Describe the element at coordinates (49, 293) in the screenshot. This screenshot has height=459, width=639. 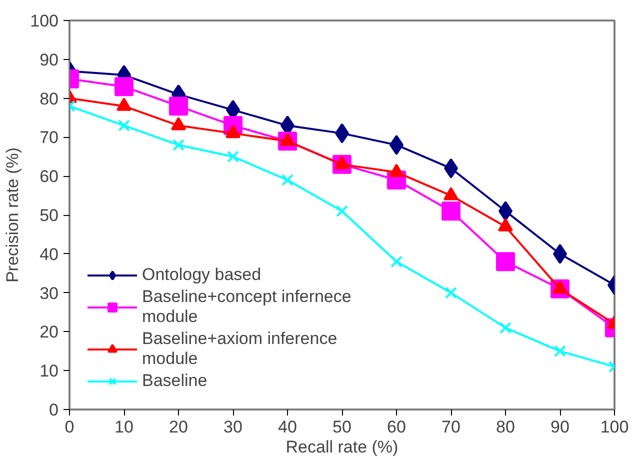
I see `y-tick-label: 30` at that location.